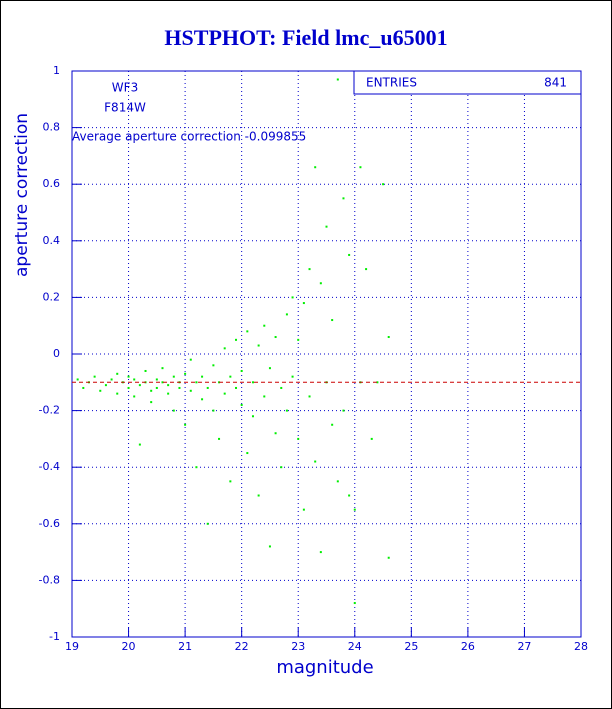 This screenshot has width=612, height=709. What do you see at coordinates (22, 195) in the screenshot?
I see `y-axis-label: aperture correction` at bounding box center [22, 195].